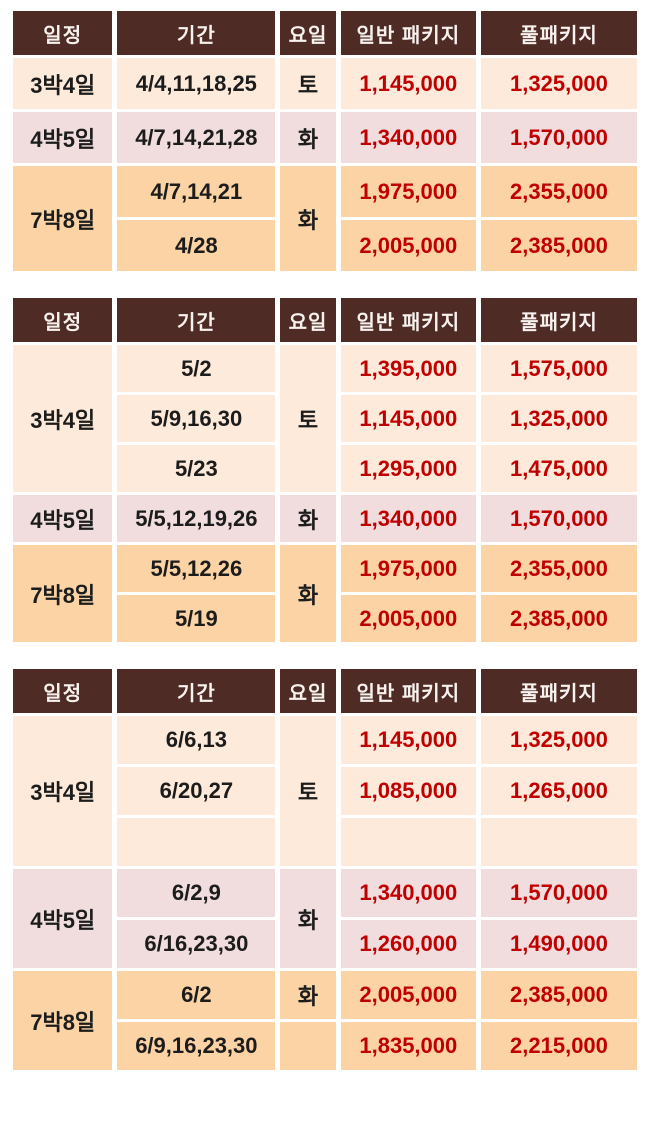  I want to click on dates-cell: 4/7,14,21,28, so click(196, 137).